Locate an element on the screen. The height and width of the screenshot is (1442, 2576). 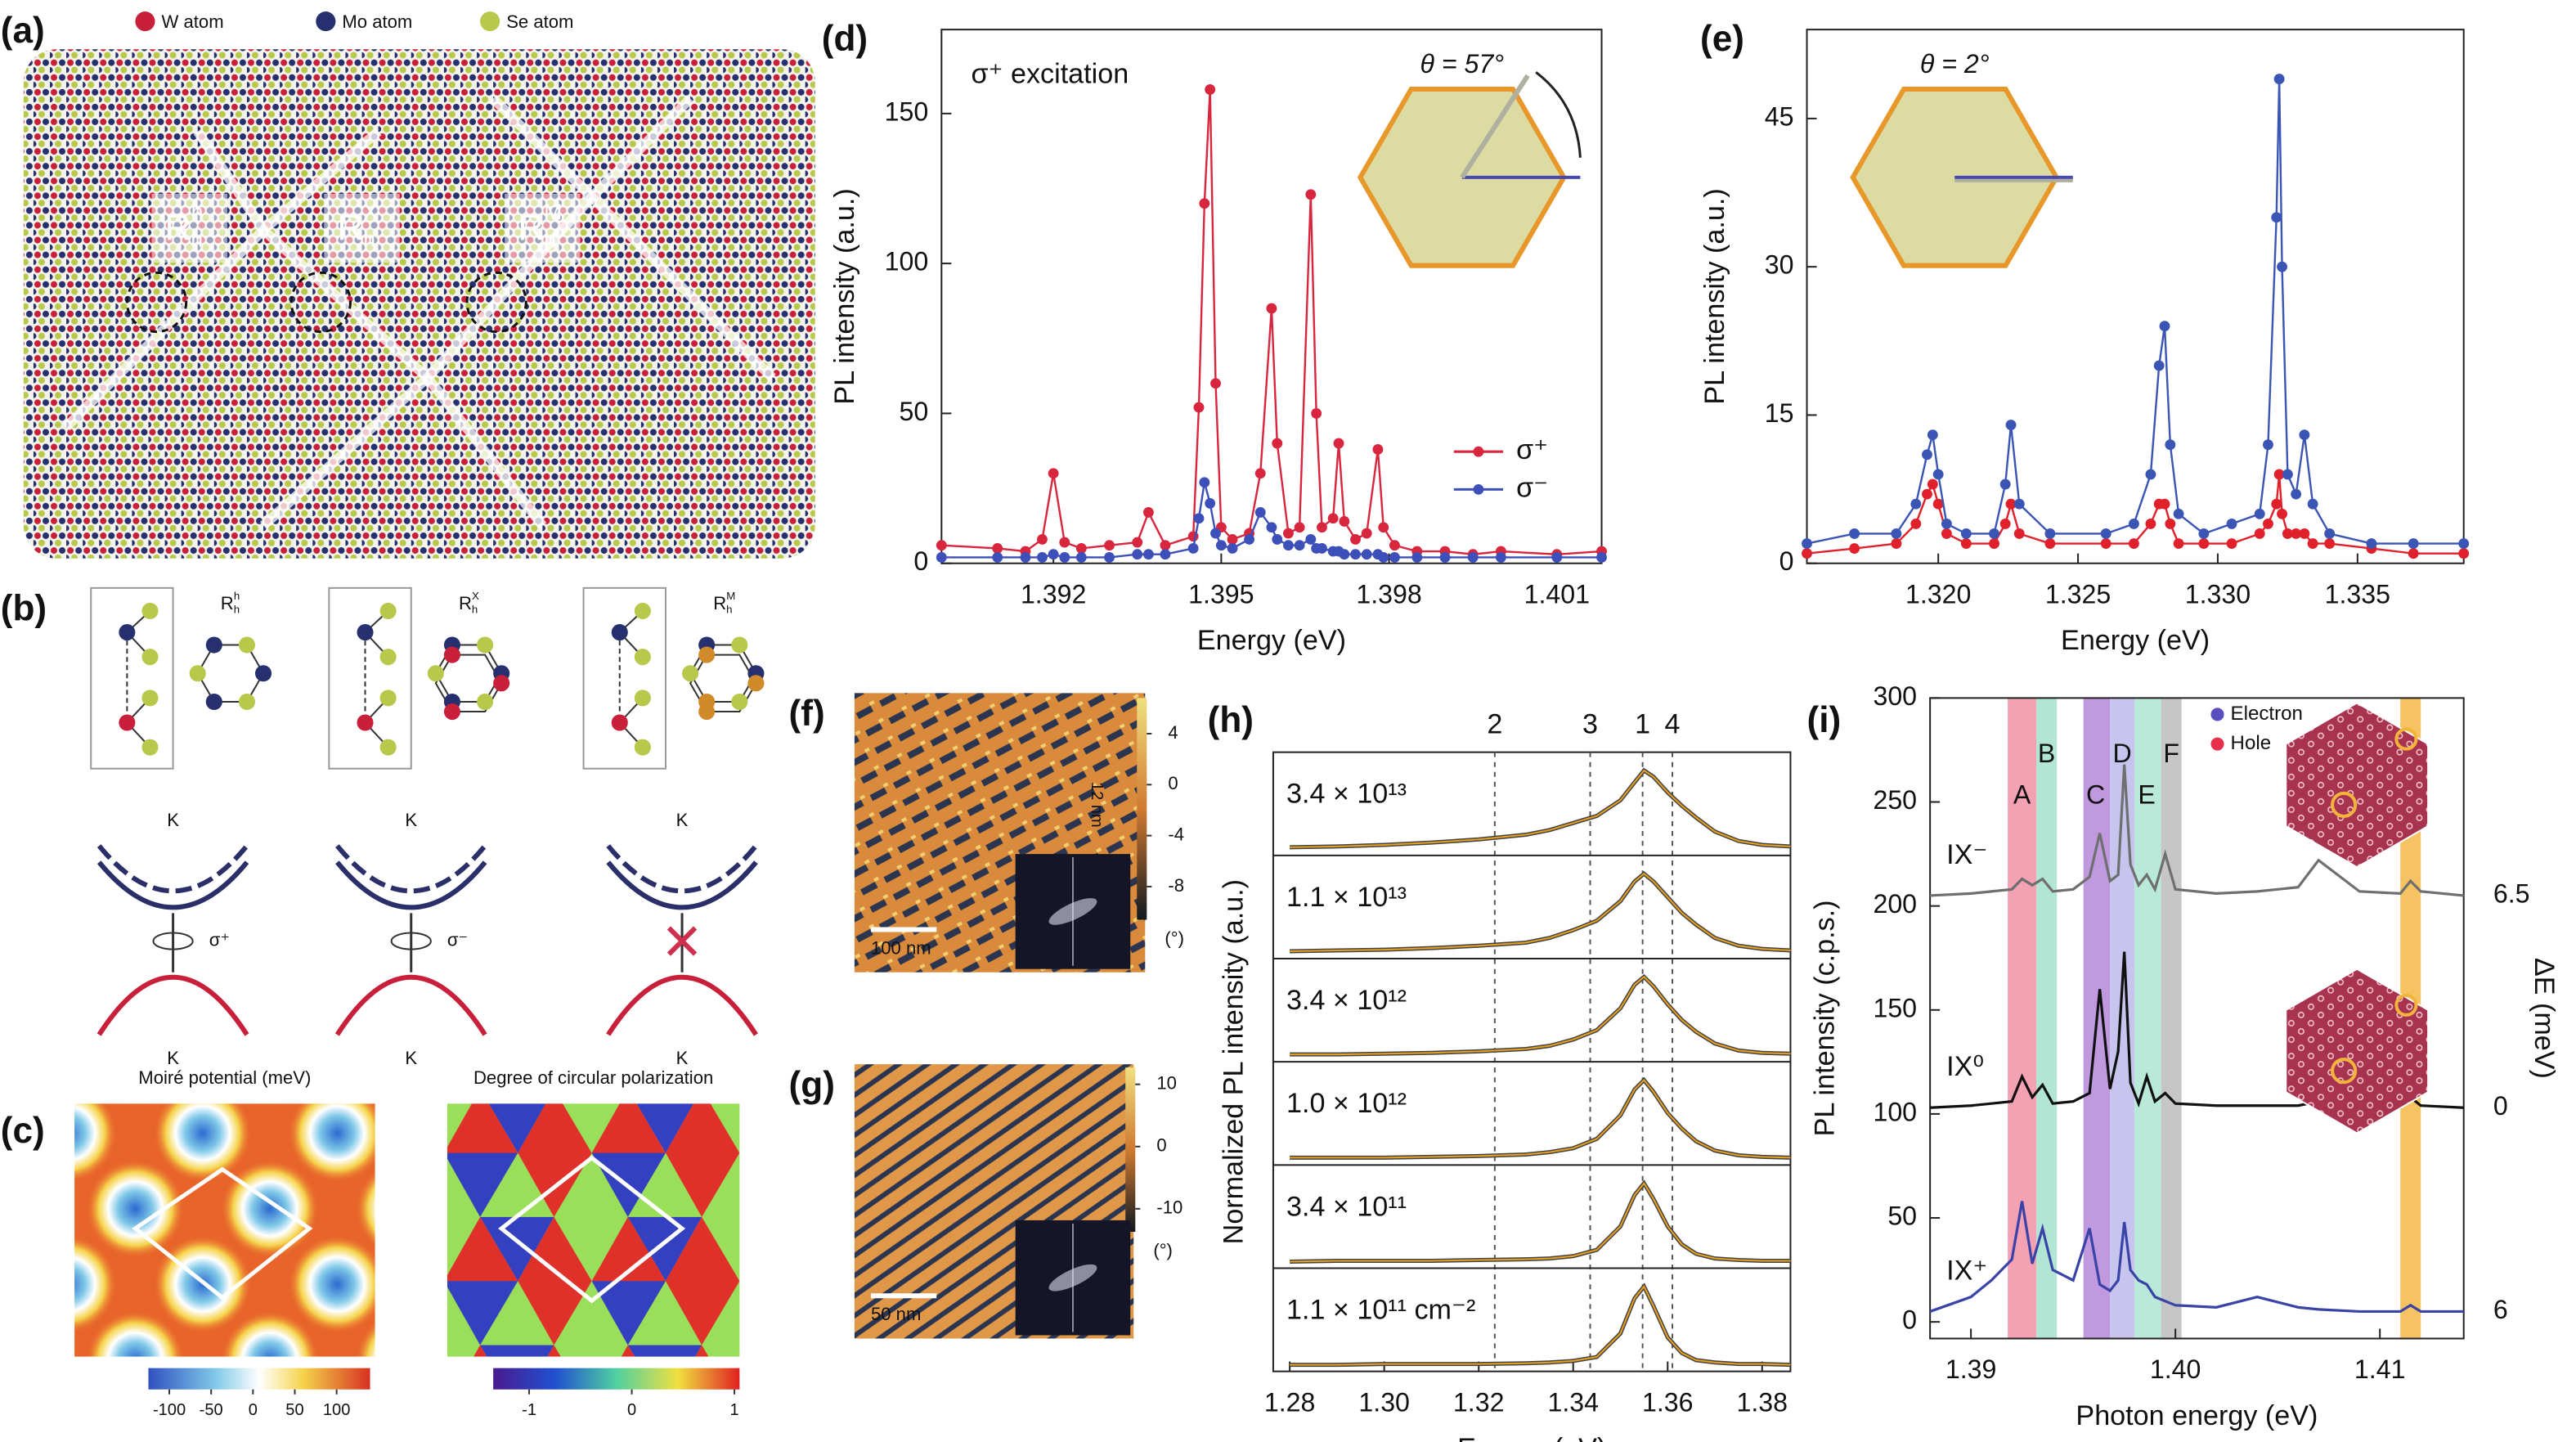
label-sup: h is located at coordinates (197, 212).